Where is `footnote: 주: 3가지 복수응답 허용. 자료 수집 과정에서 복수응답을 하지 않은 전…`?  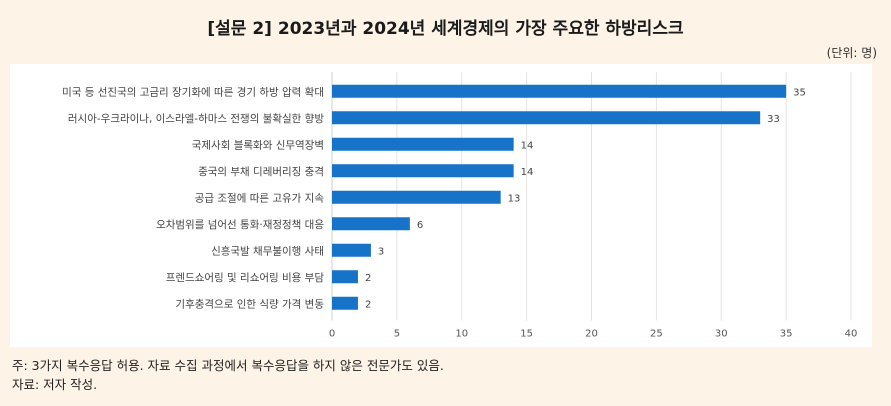 footnote: 주: 3가지 복수응답 허용. 자료 수집 과정에서 복수응답을 하지 않은 전… is located at coordinates (228, 365).